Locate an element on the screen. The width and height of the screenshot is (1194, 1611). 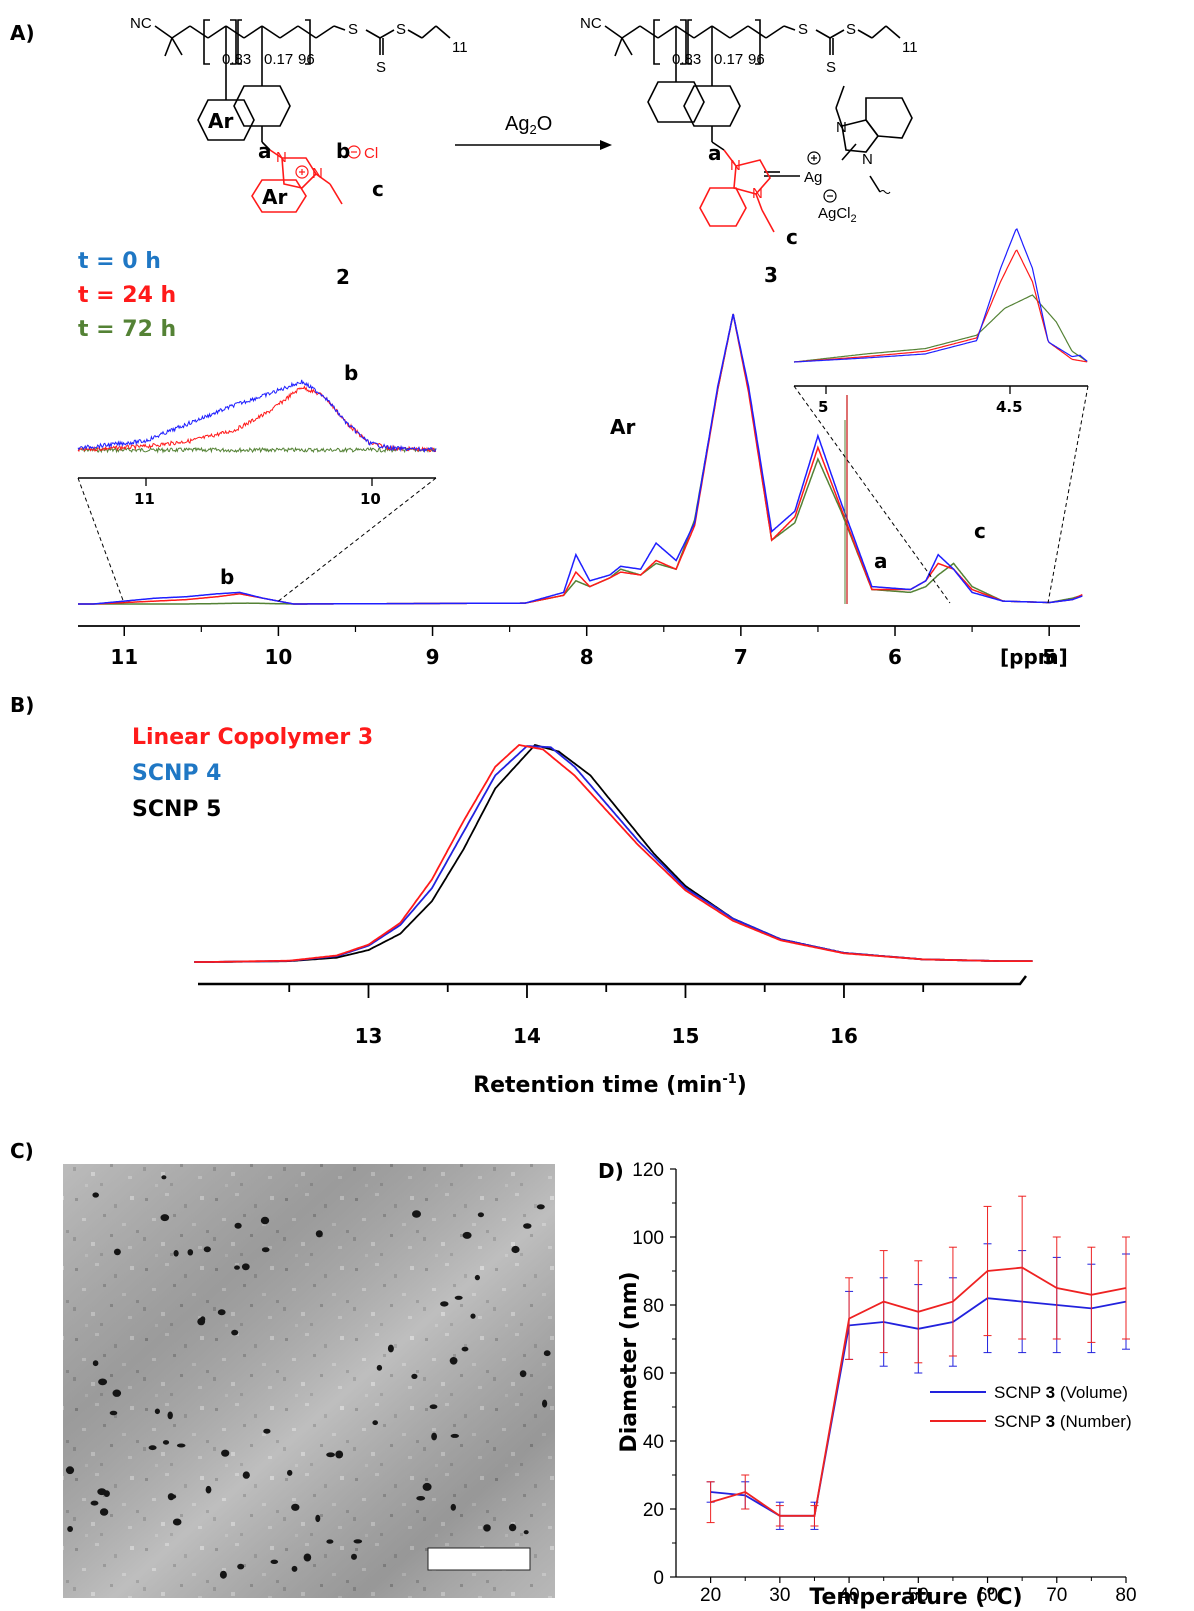
dls-xtick-label-80: 80 is located at coordinates (1125, 1595).